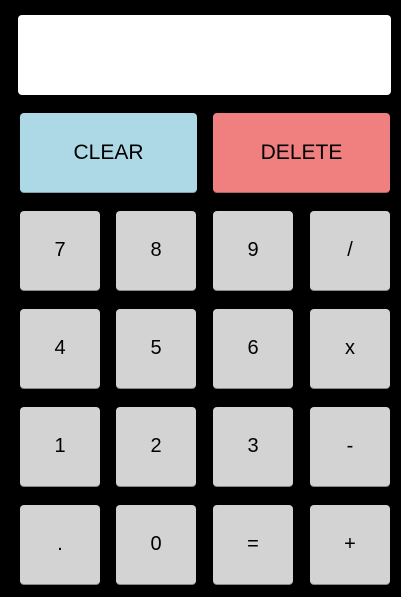  What do you see at coordinates (60, 251) in the screenshot?
I see `key-7-button: 7` at bounding box center [60, 251].